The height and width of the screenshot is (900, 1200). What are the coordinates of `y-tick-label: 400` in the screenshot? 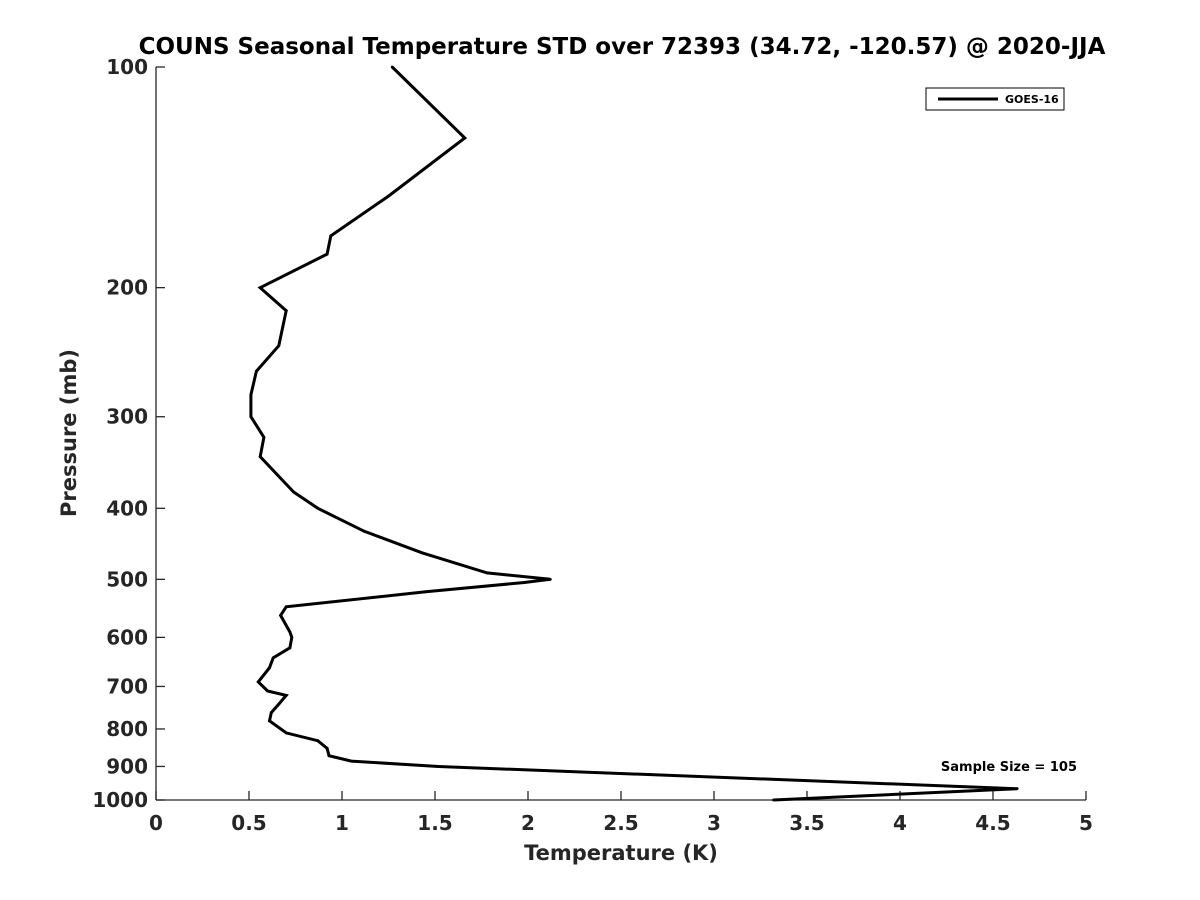 It's located at (127, 508).